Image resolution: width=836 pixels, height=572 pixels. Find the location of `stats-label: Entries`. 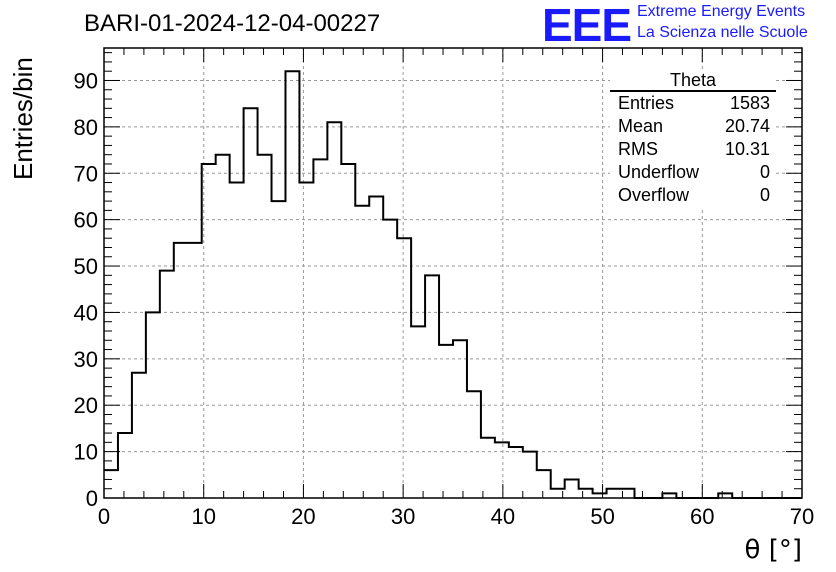

stats-label: Entries is located at coordinates (646, 103).